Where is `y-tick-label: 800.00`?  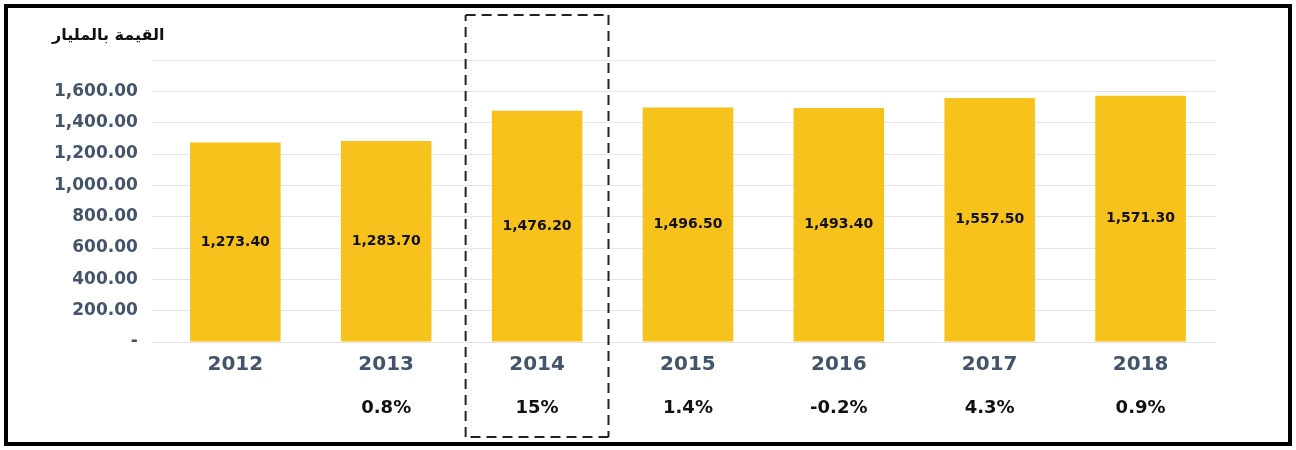 y-tick-label: 800.00 is located at coordinates (105, 215).